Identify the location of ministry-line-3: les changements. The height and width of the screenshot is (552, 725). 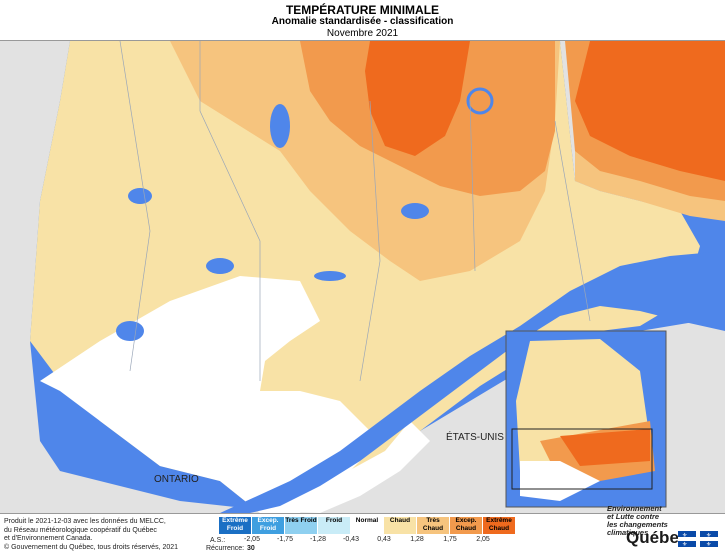
(637, 524).